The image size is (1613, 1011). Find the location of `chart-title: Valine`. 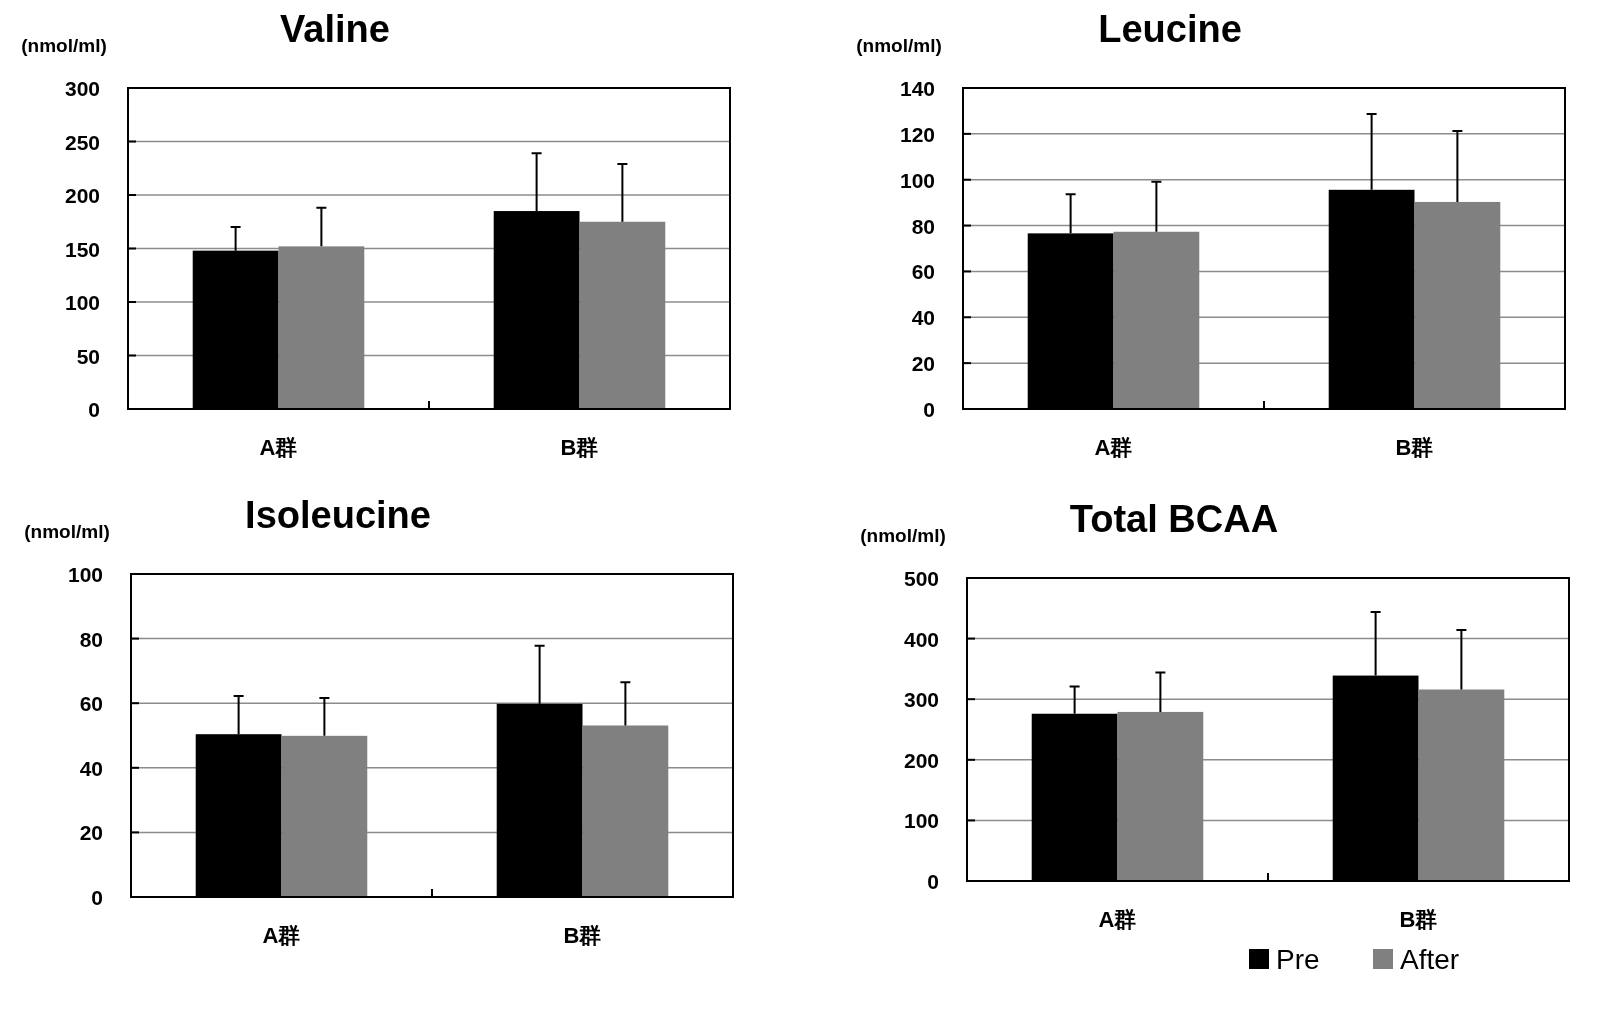

chart-title: Valine is located at coordinates (335, 29).